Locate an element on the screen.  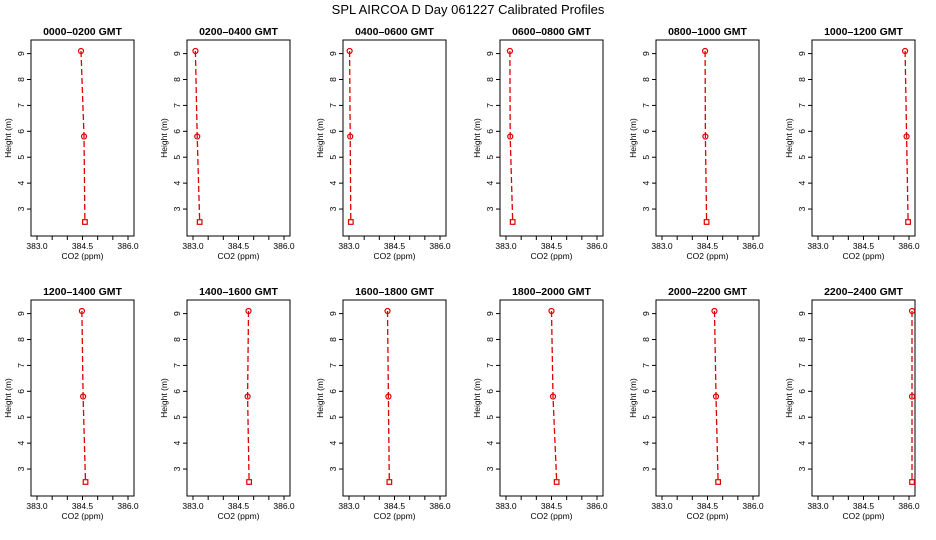
panel-title: 1400–1600 GMT is located at coordinates (238, 292).